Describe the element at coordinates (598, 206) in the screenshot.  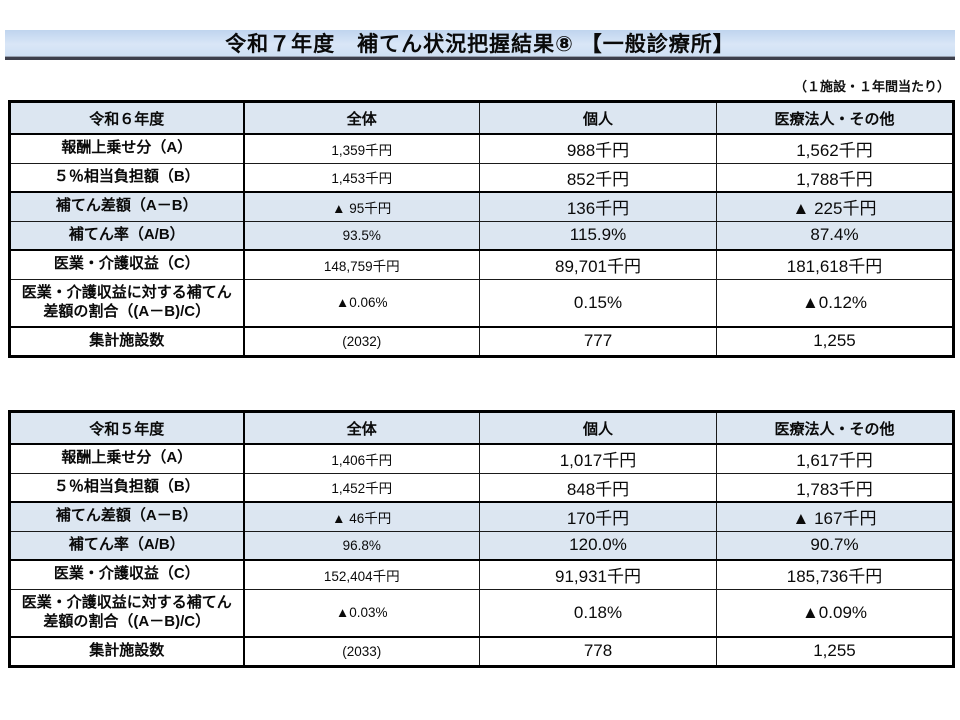
I see `value-cell: 136千円` at that location.